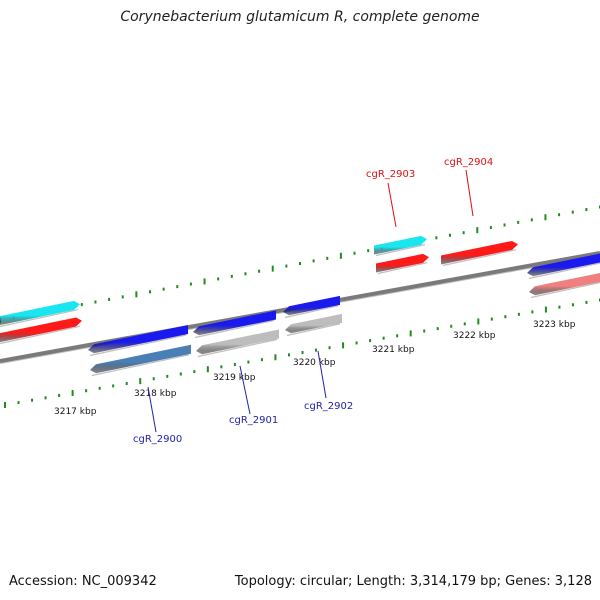 The image size is (600, 600). What do you see at coordinates (554, 325) in the screenshot?
I see `tick-label: 3223 kbp` at bounding box center [554, 325].